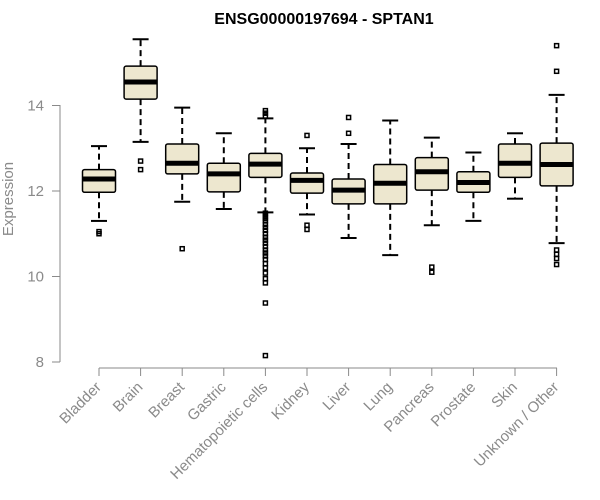  I want to click on box-prostate, so click(473, 186).